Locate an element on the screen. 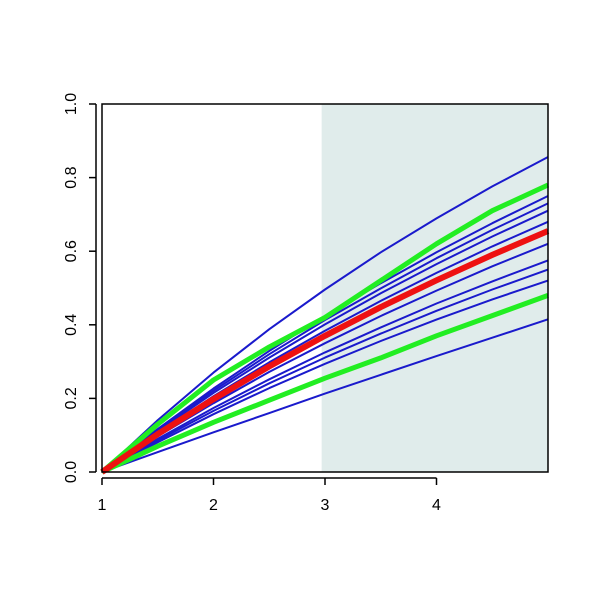 The height and width of the screenshot is (605, 600). y-tick-label: 0.4 is located at coordinates (71, 325).